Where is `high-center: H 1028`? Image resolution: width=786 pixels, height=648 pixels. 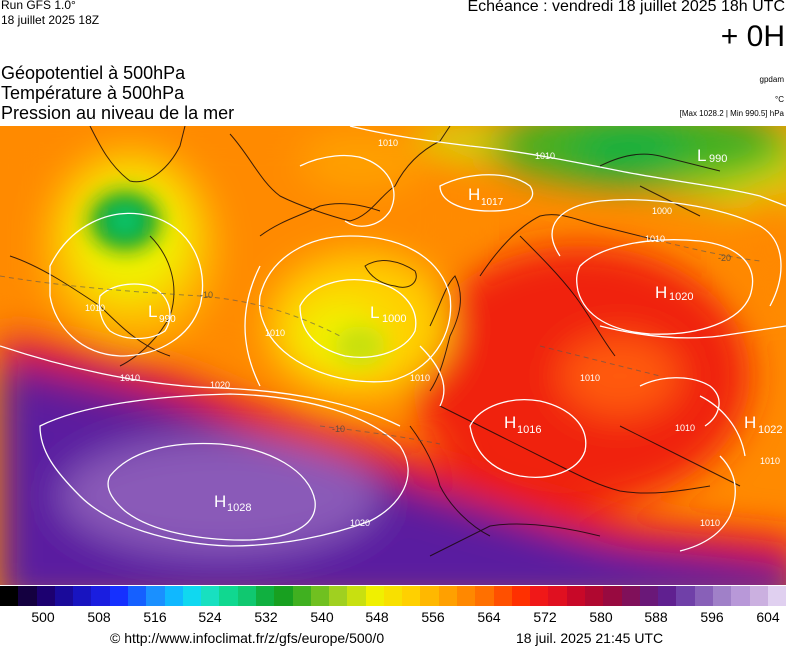 high-center: H 1028 is located at coordinates (232, 503).